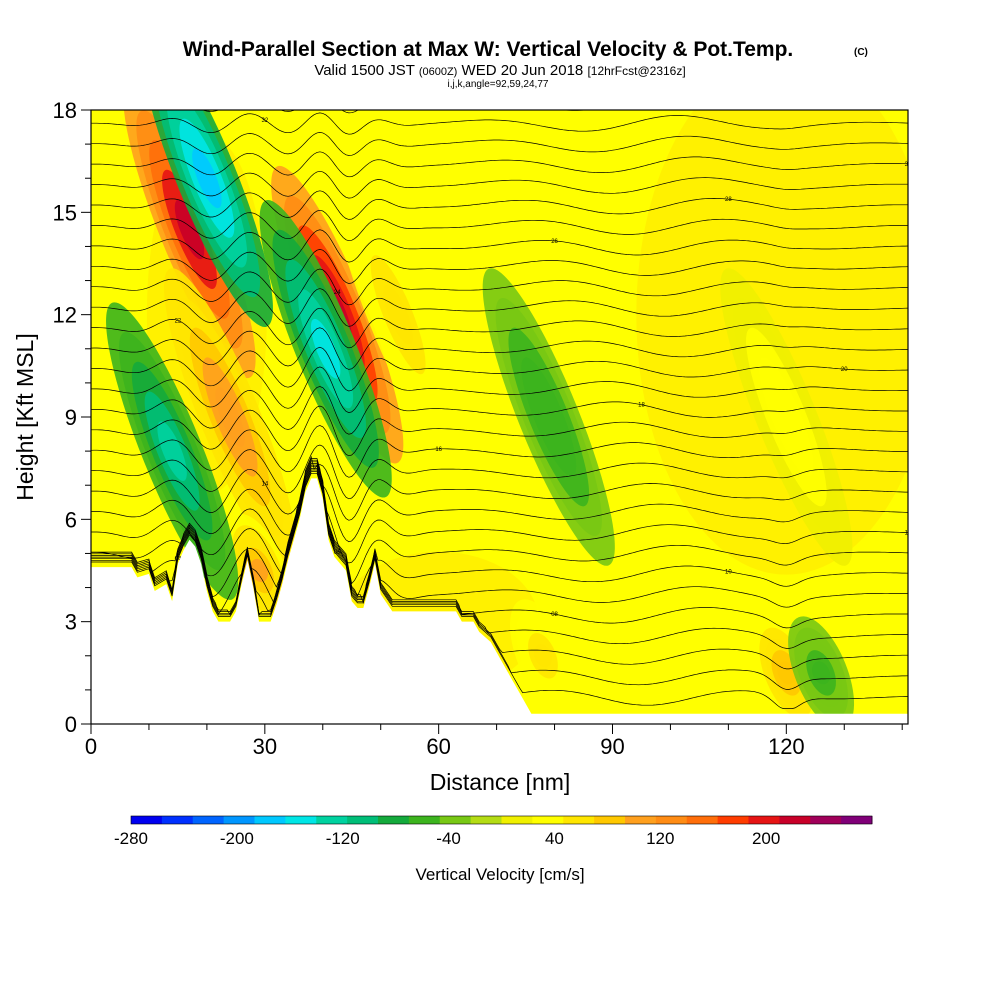  Describe the element at coordinates (264, 484) in the screenshot. I see `isentrope-label: 14` at that location.